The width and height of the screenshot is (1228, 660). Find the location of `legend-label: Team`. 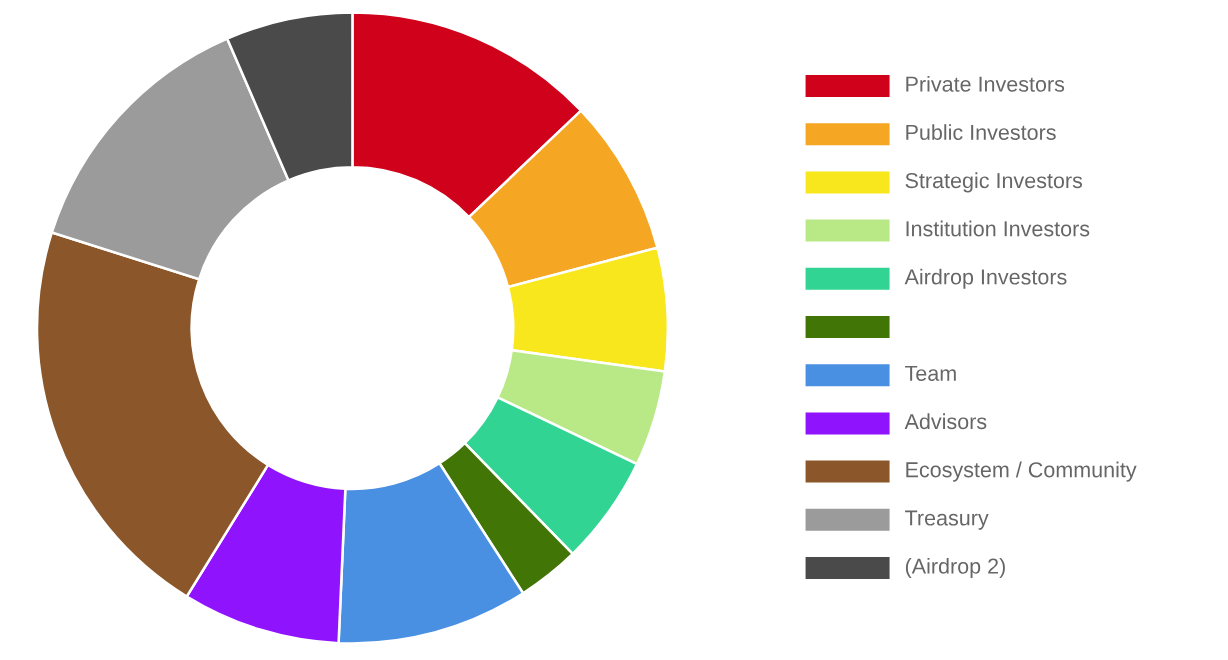

legend-label: Team is located at coordinates (930, 373).